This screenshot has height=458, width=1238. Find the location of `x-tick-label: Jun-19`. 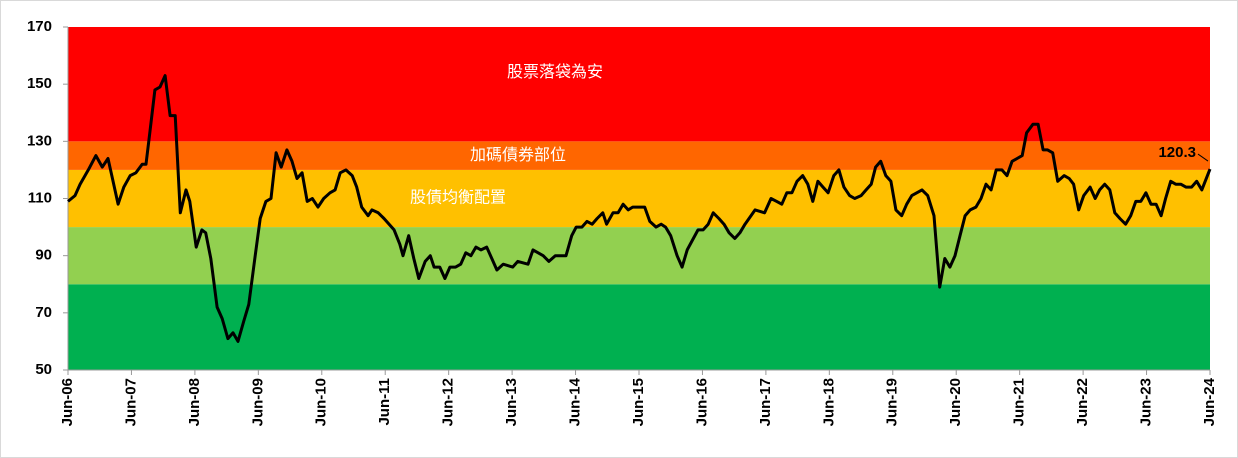

x-tick-label: Jun-19 is located at coordinates (892, 402).